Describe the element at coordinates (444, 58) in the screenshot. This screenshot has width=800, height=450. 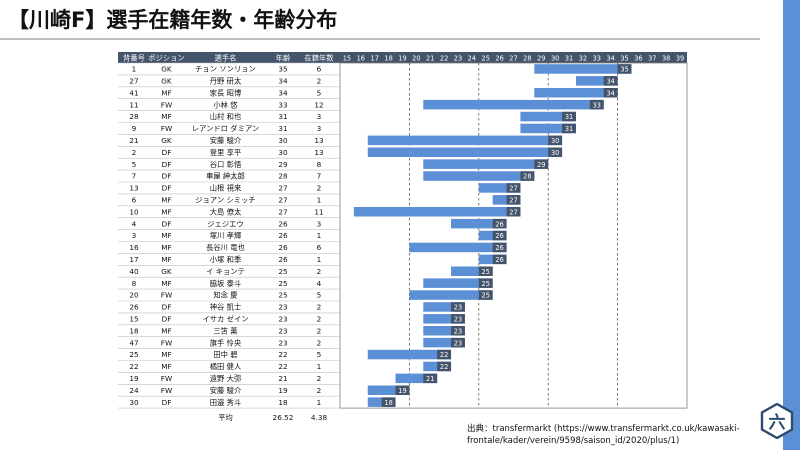
I see `x-tick-label: 22` at that location.